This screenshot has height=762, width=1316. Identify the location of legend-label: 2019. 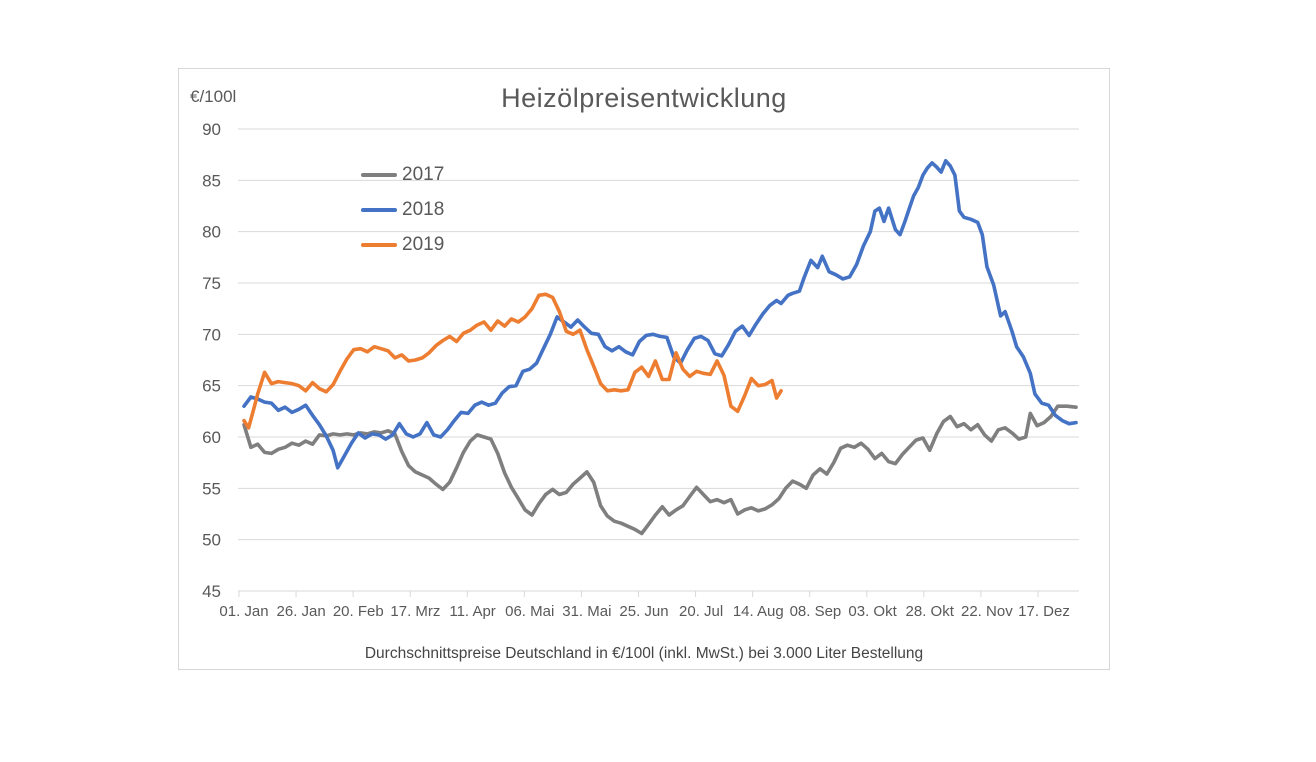
(423, 244).